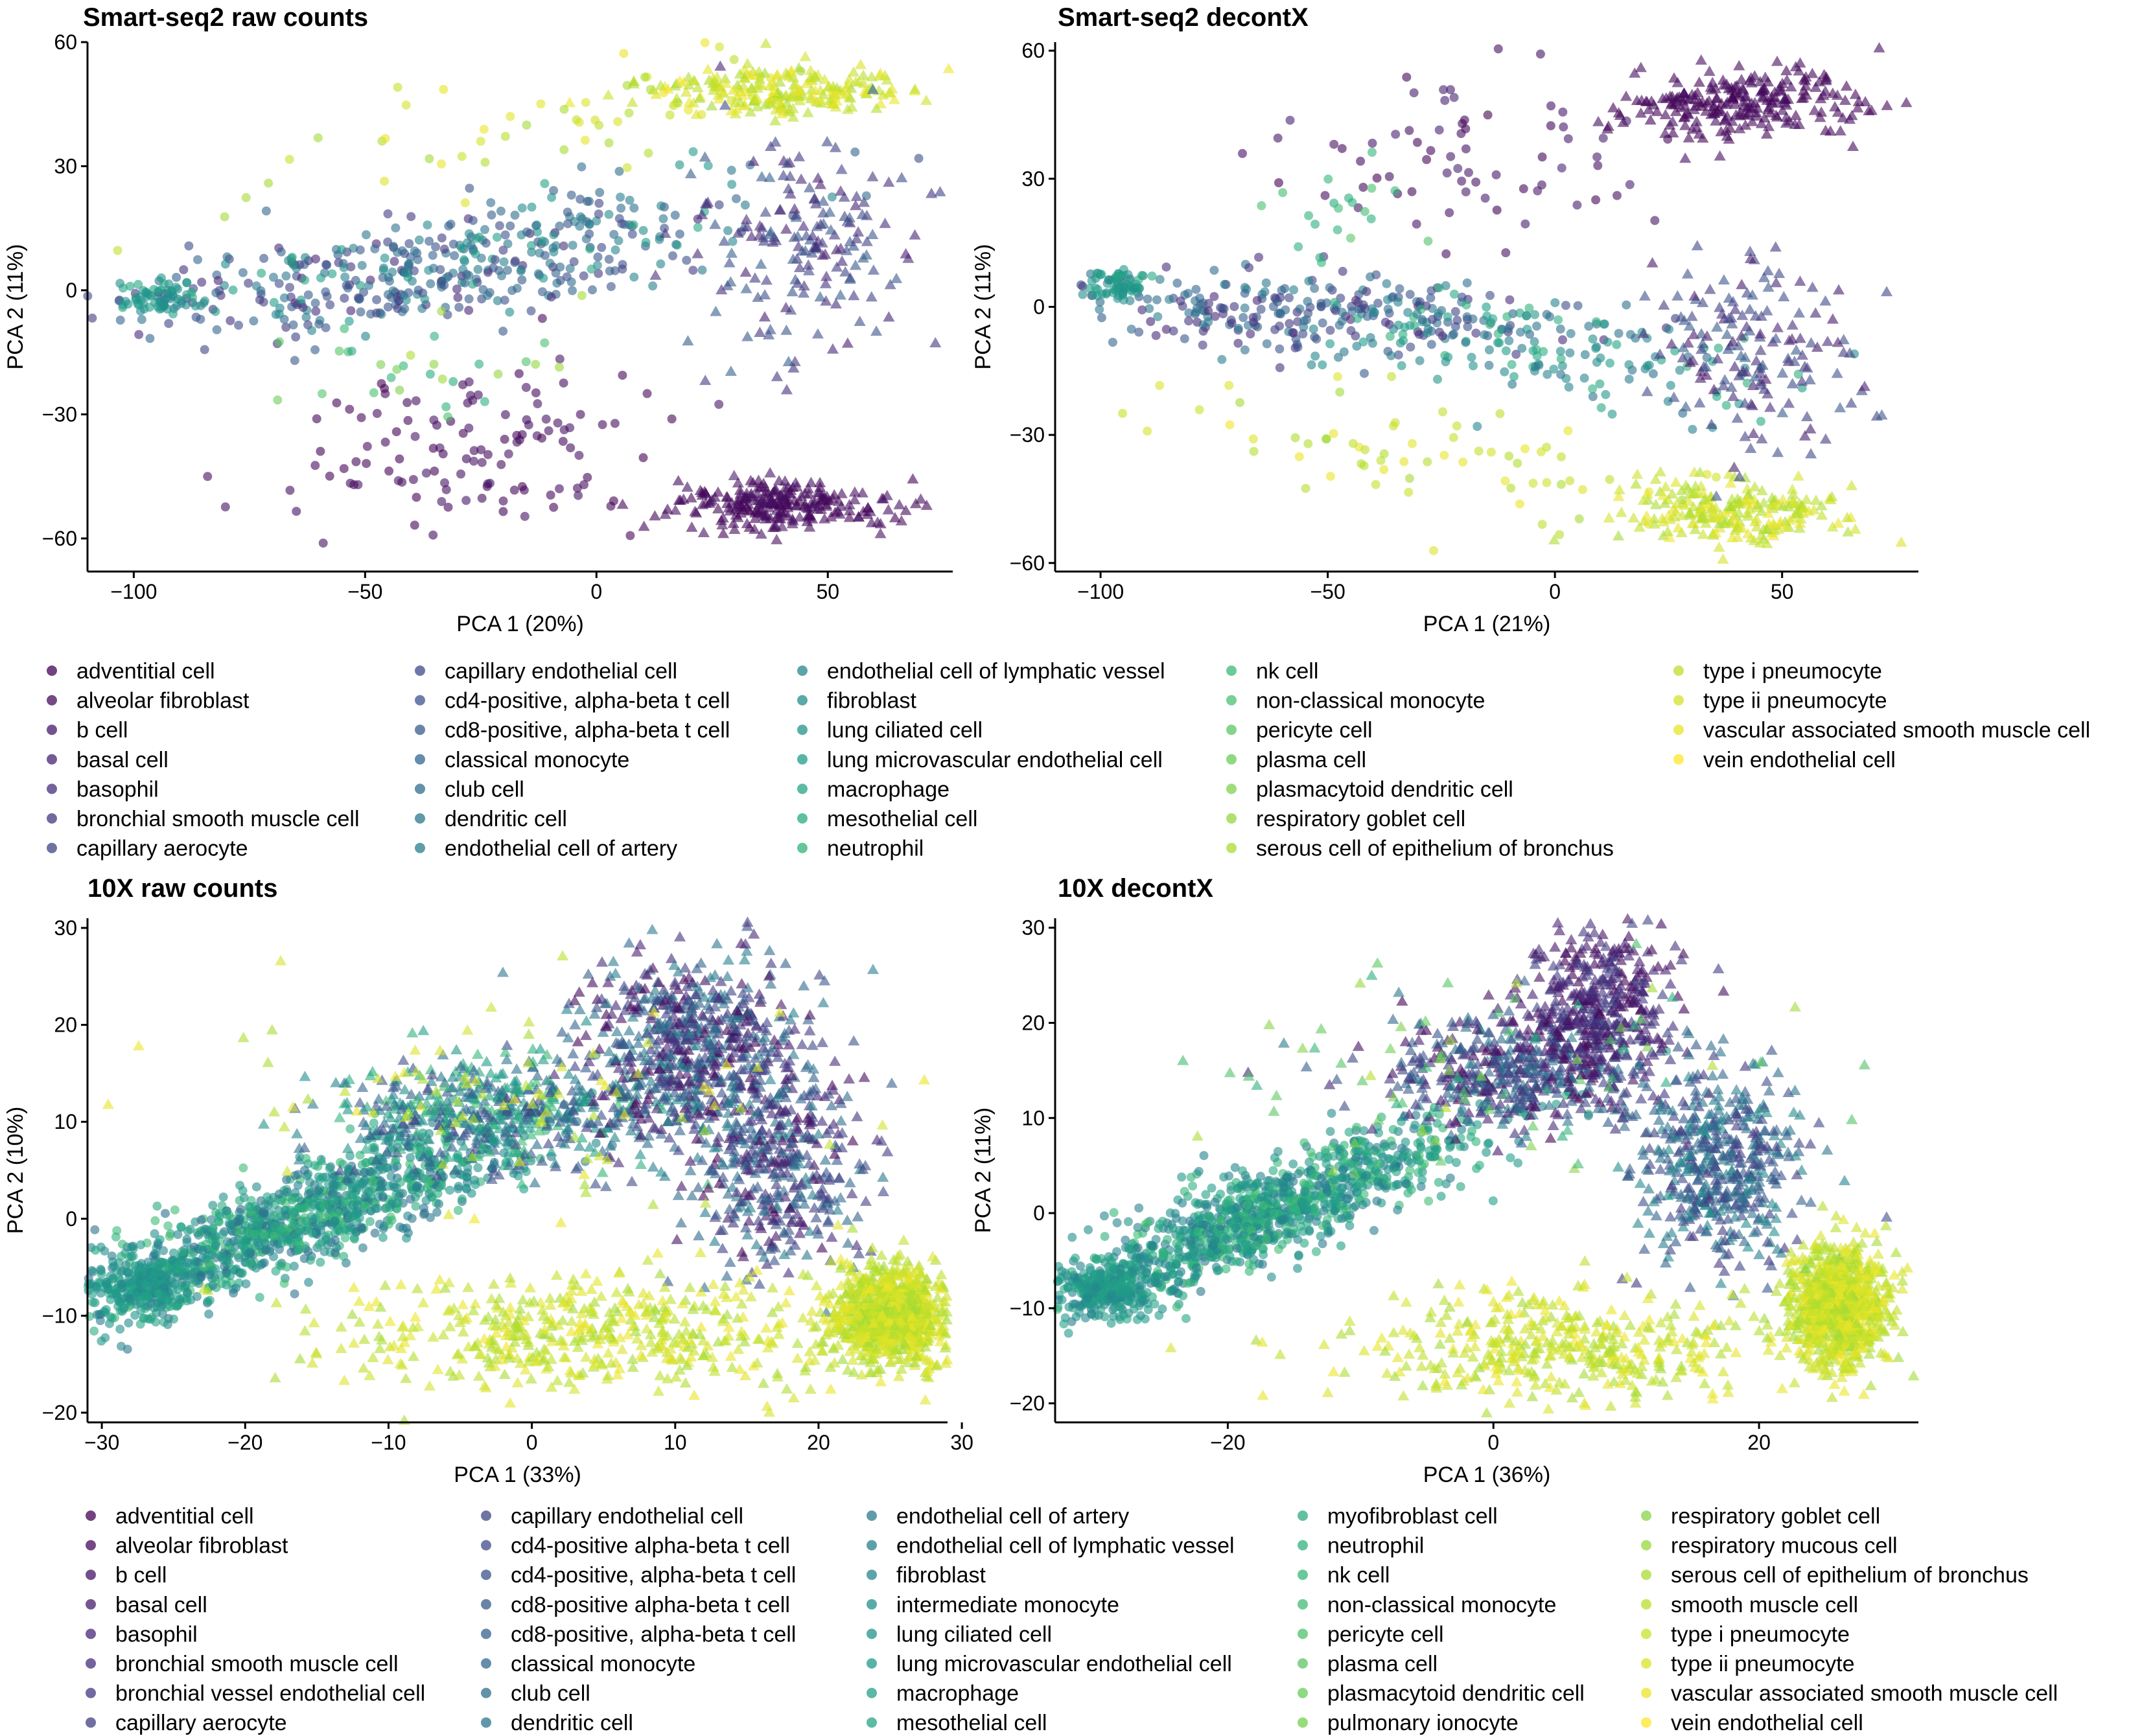 Image resolution: width=2131 pixels, height=1736 pixels. I want to click on scatter-points, so click(1494, 303).